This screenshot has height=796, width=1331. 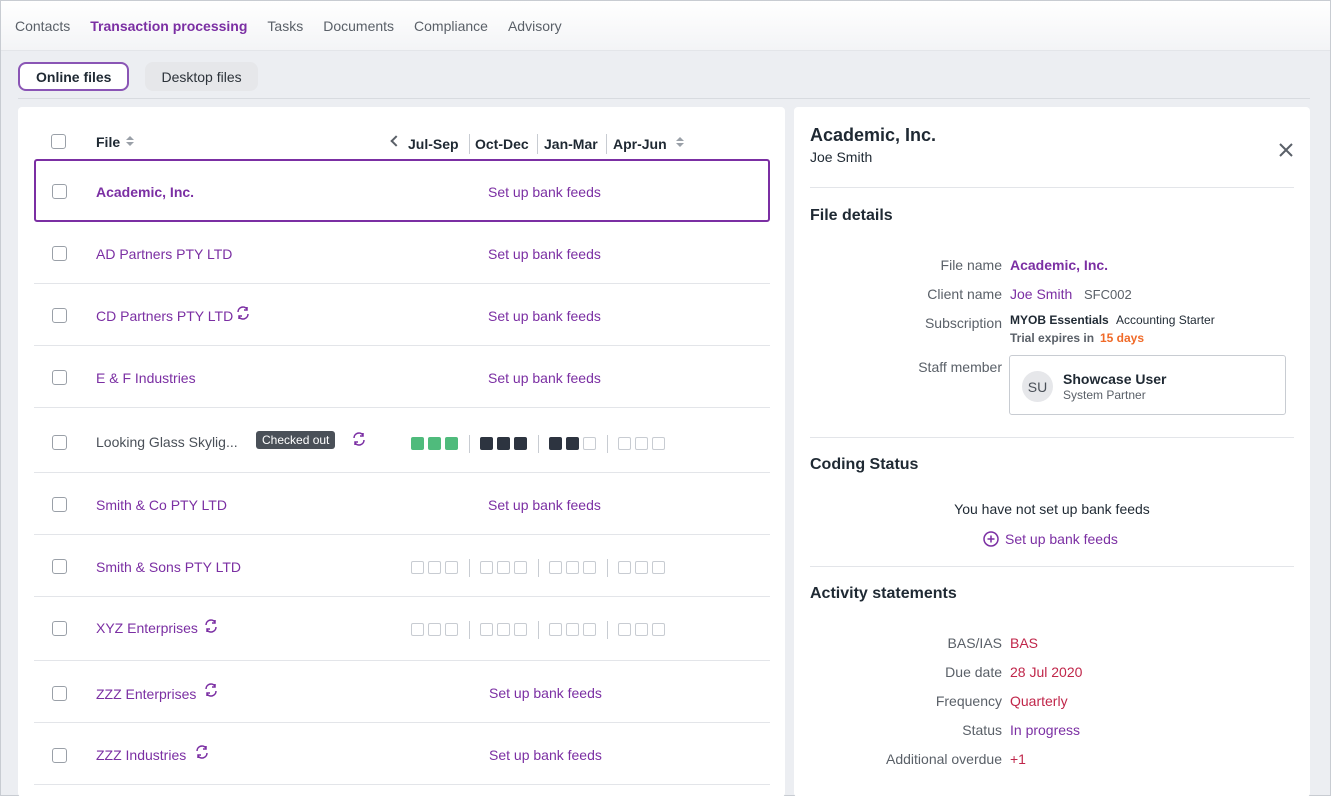 I want to click on select-all-checkbox, so click(x=58, y=141).